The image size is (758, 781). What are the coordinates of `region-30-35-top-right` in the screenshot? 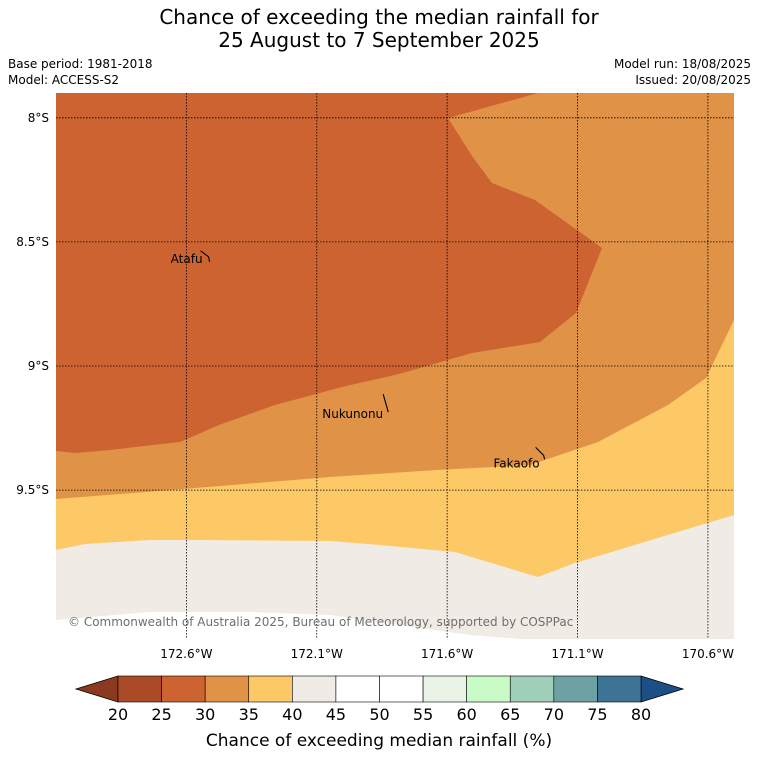 It's located at (591, 129).